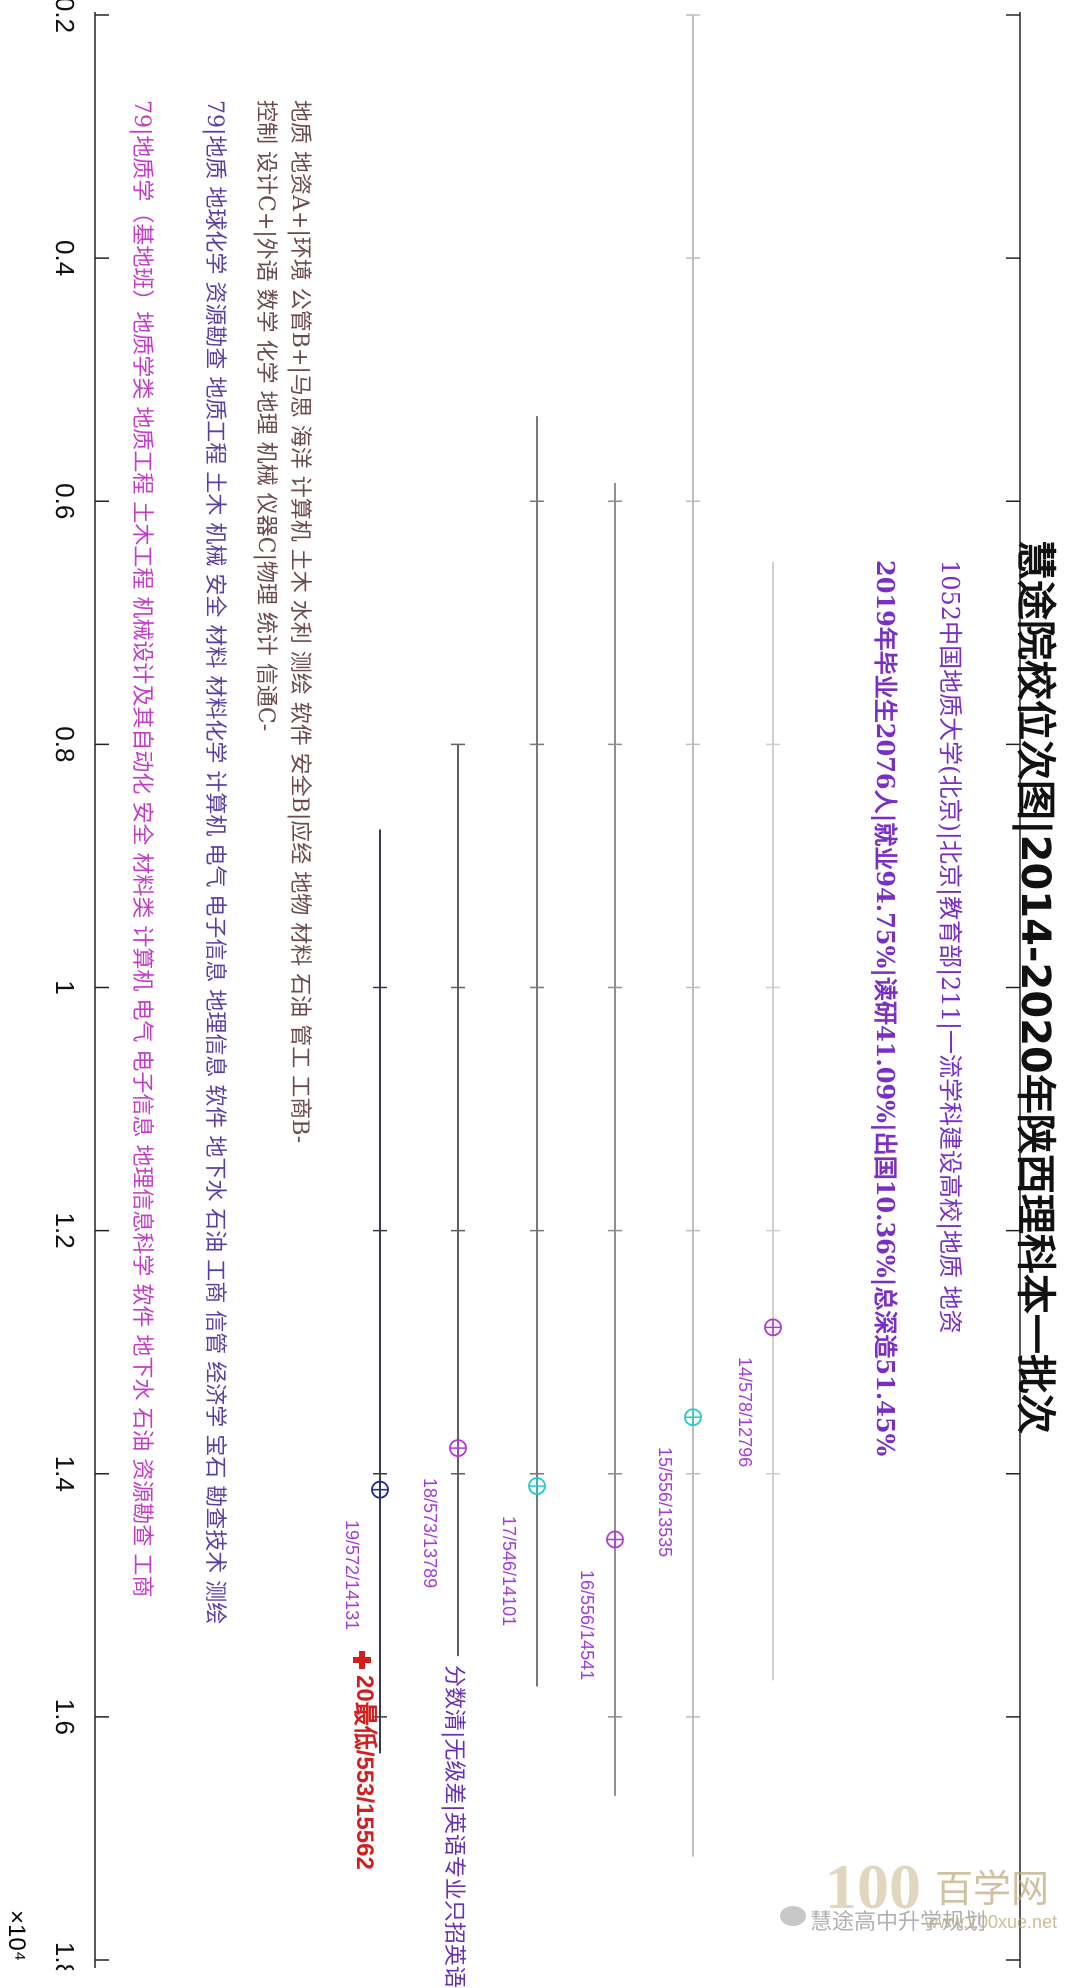  What do you see at coordinates (65, 1231) in the screenshot?
I see `tick-label: 1.2` at bounding box center [65, 1231].